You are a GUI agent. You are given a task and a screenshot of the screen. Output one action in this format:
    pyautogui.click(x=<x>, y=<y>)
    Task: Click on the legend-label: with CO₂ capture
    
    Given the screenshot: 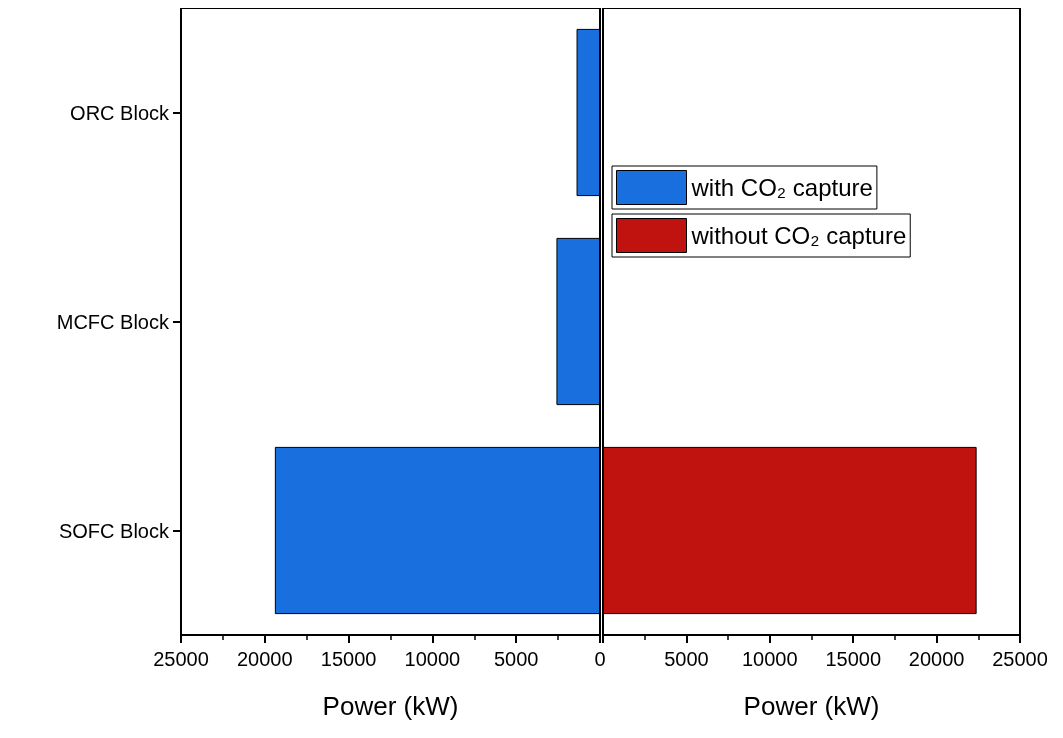 What is the action you would take?
    pyautogui.click(x=781, y=187)
    